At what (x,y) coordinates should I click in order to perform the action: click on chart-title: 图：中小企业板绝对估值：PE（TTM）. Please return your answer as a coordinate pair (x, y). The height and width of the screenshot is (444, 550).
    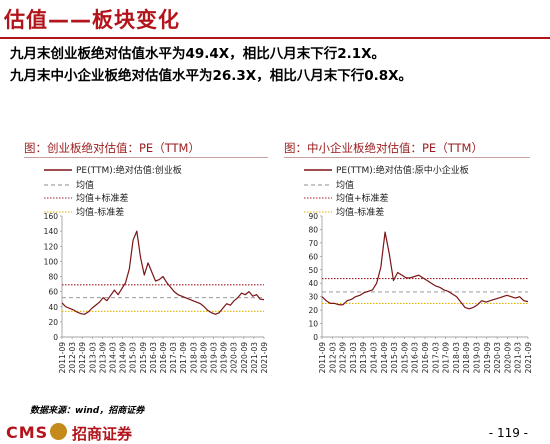
    Looking at the image, I should click on (383, 148).